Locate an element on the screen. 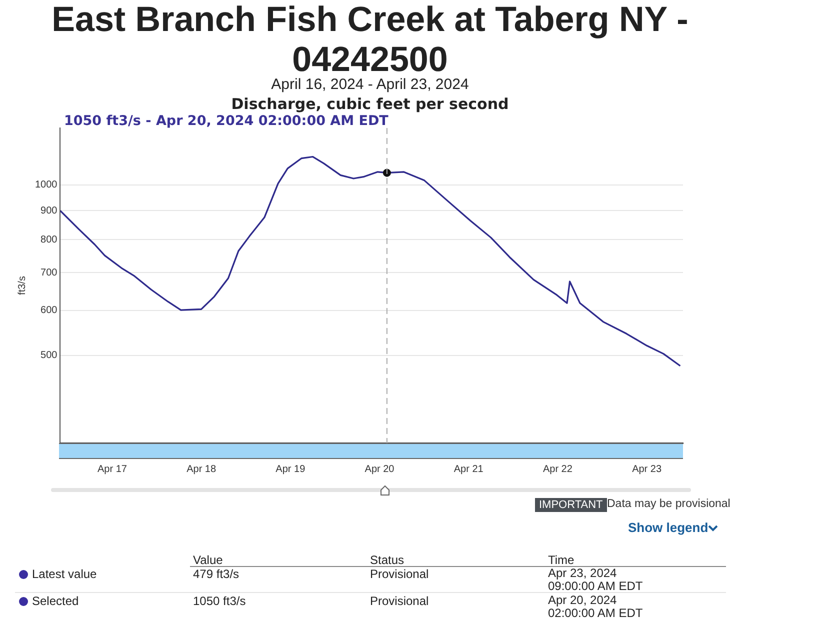 The height and width of the screenshot is (619, 820). text: Selected is located at coordinates (55, 601).